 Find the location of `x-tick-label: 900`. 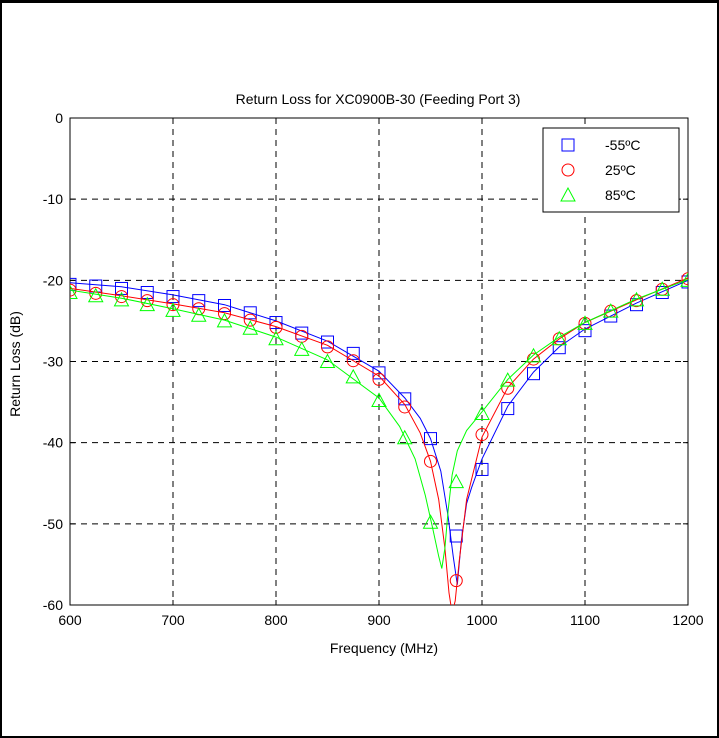

x-tick-label: 900 is located at coordinates (379, 620).